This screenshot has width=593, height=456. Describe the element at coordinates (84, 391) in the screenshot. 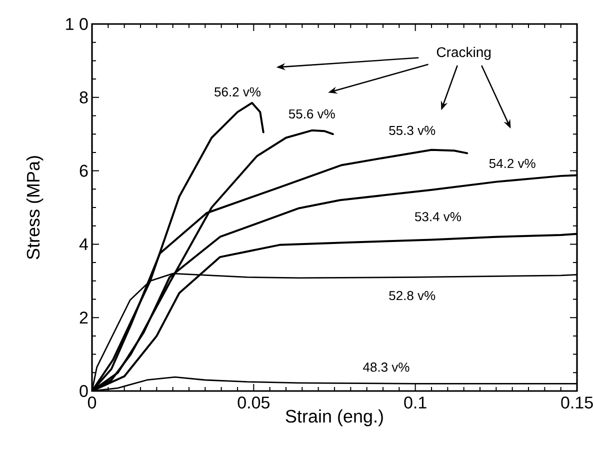

I see `y-tick-label: 0` at that location.